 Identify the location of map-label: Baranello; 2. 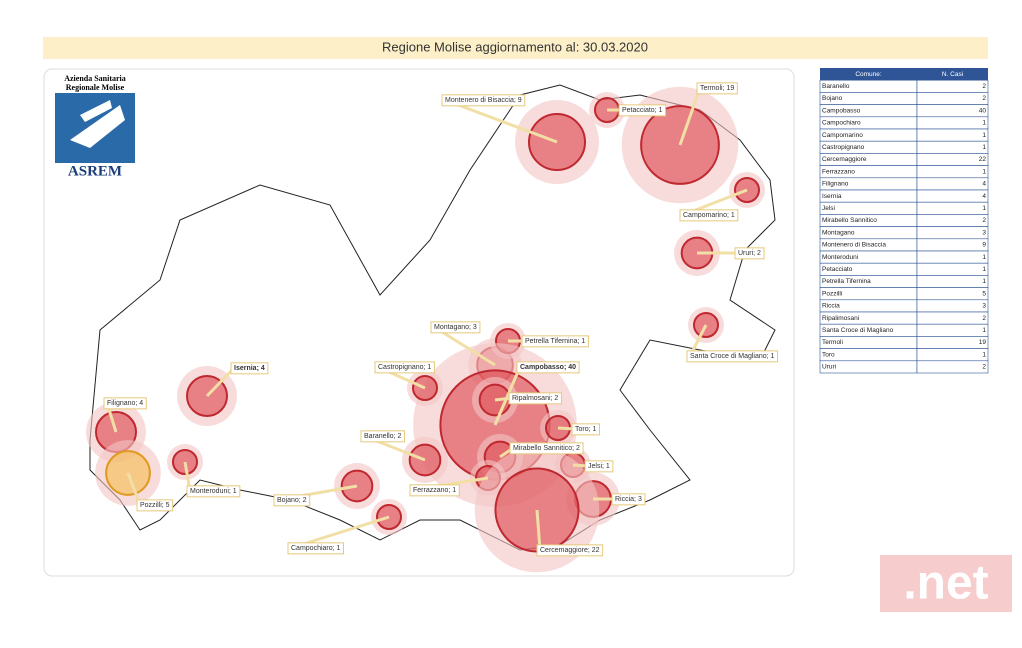
(382, 436).